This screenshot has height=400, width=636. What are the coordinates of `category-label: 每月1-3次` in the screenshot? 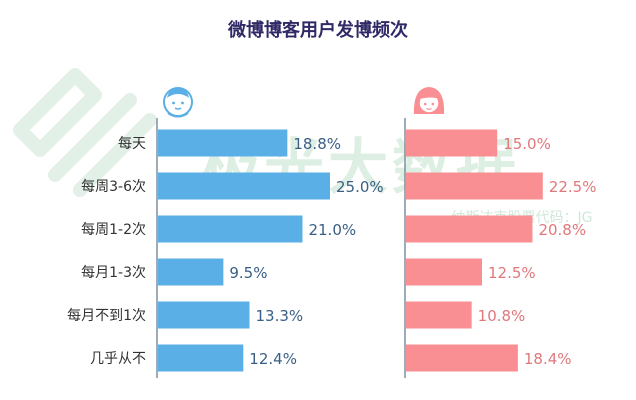 It's located at (113, 273).